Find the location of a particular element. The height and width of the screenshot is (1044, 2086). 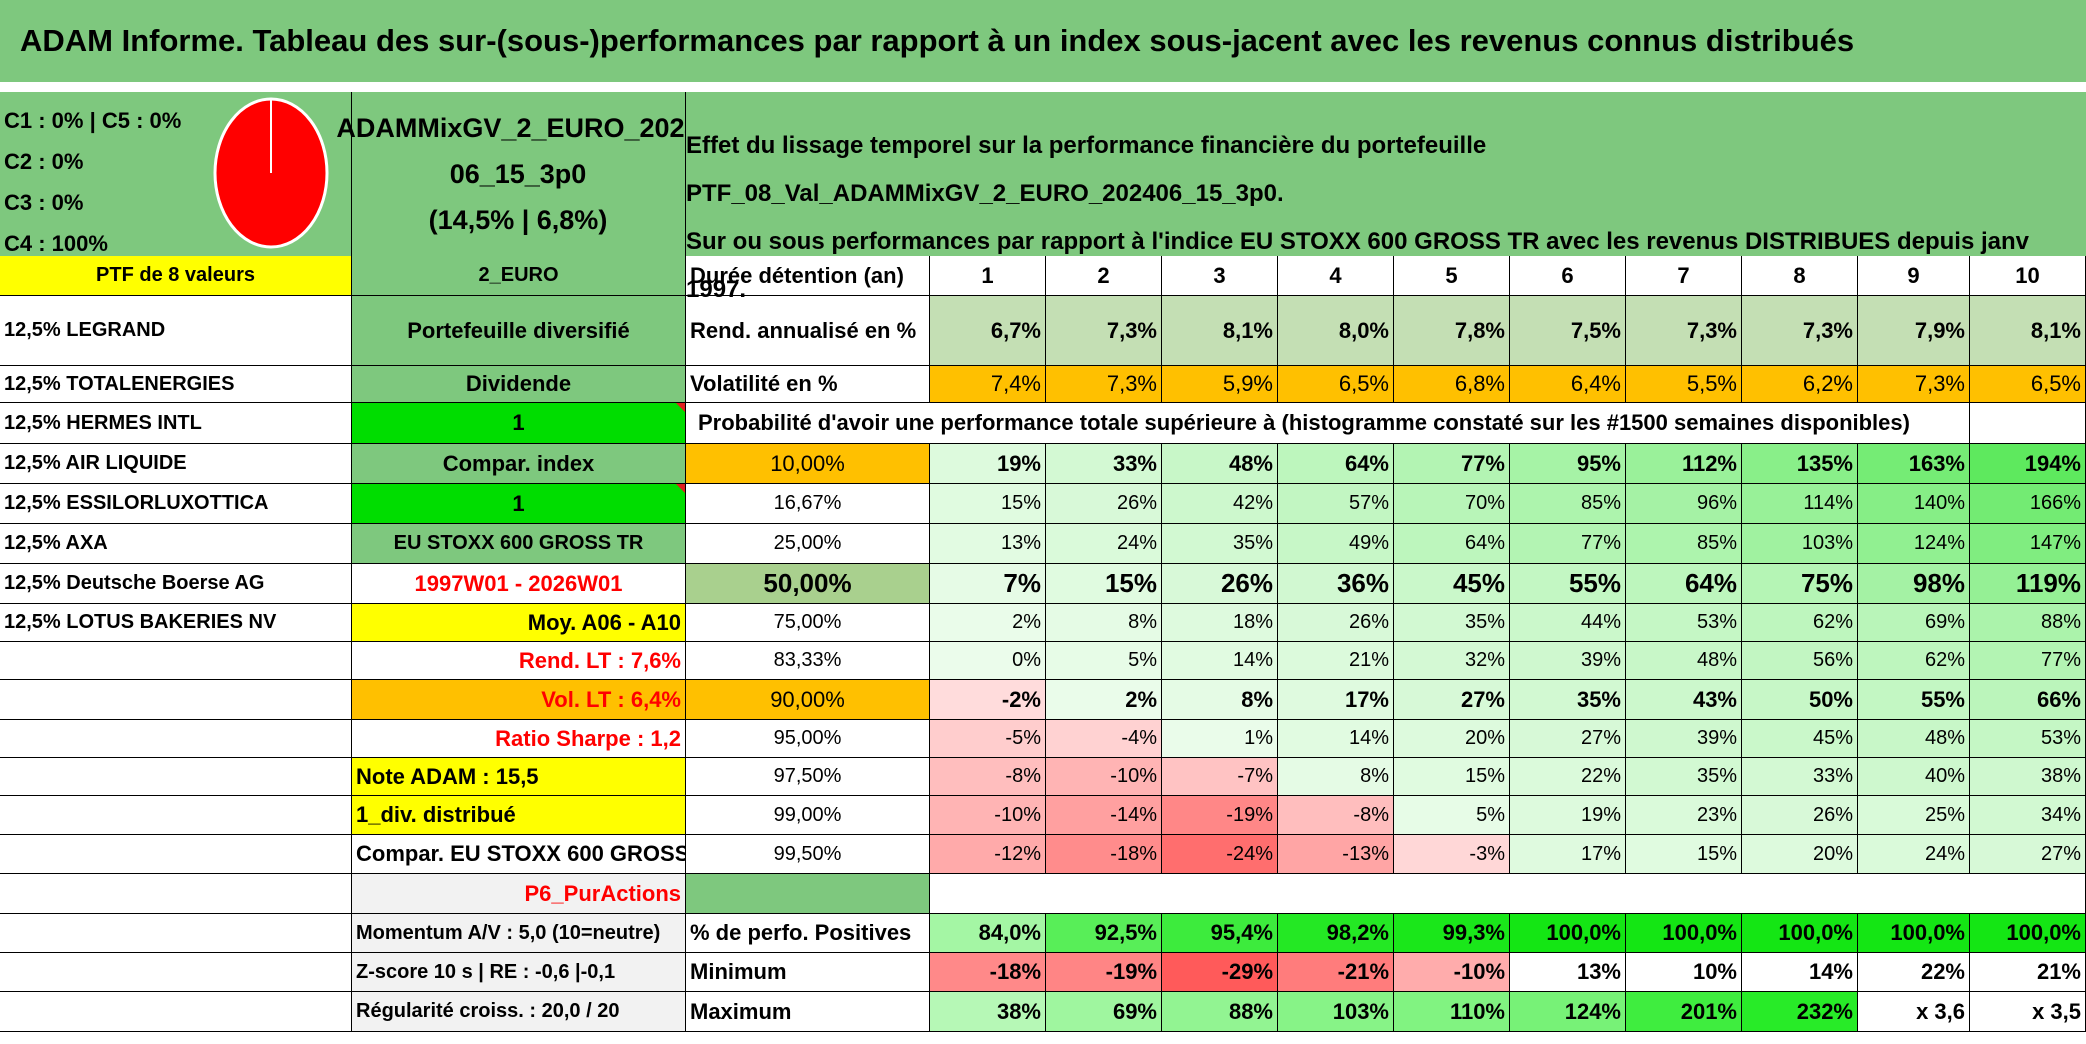

positive-perf-value: 92,5% is located at coordinates (1104, 933).